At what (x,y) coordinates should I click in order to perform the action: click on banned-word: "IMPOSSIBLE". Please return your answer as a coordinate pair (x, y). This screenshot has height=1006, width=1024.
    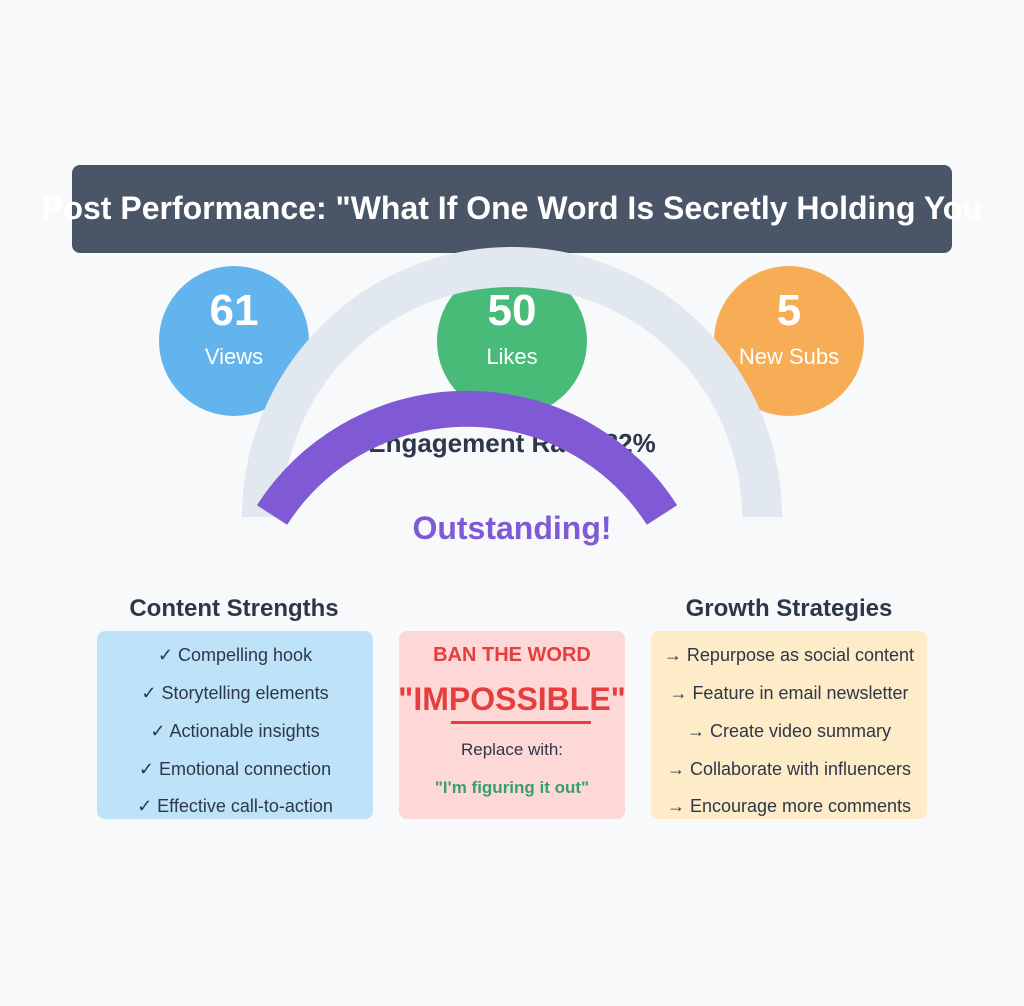
    Looking at the image, I should click on (512, 699).